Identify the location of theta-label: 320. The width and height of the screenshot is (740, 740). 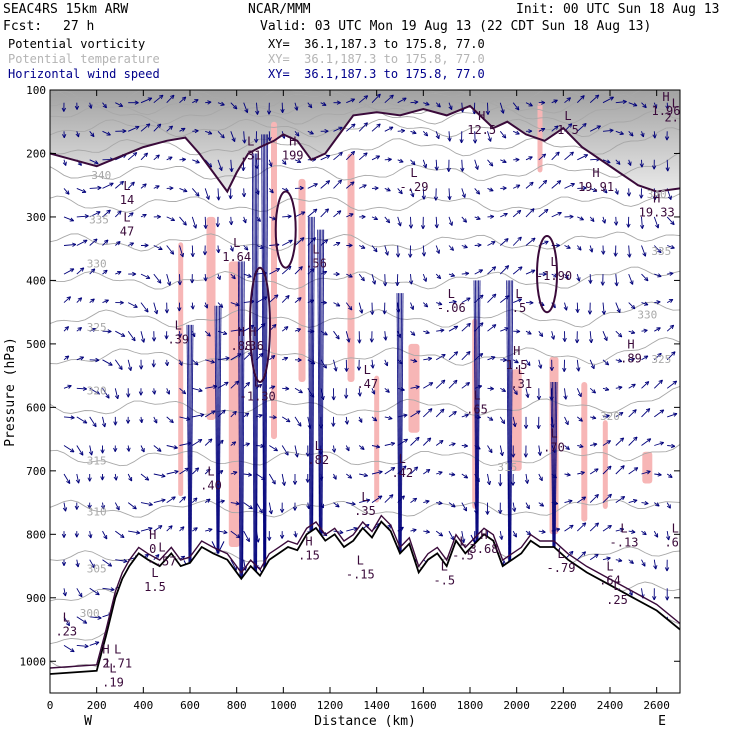
(610, 416).